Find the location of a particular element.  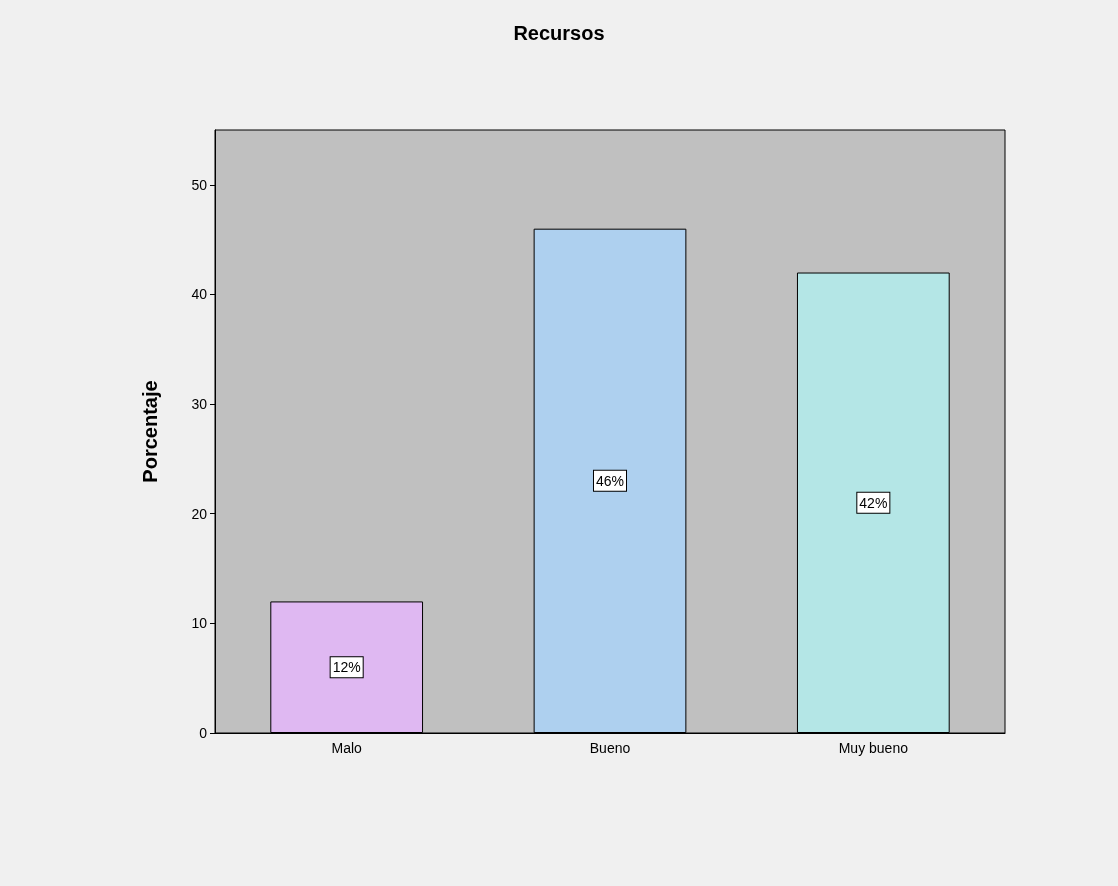

x-tick-label: Bueno is located at coordinates (610, 748).